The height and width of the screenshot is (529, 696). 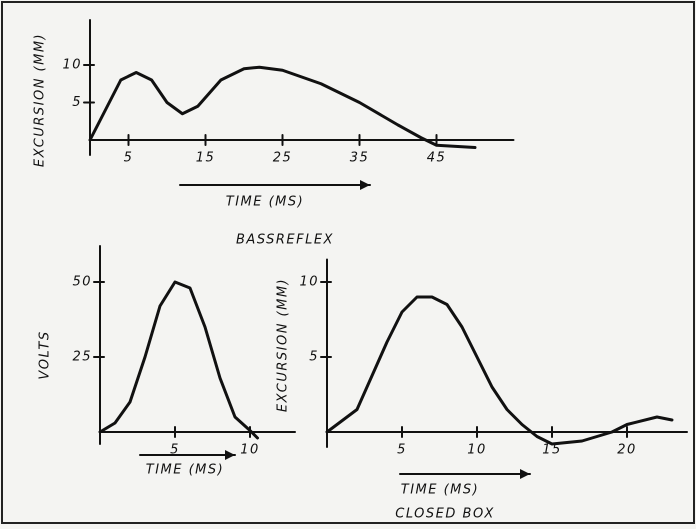 I want to click on x-tick-label: 25, so click(x=283, y=158).